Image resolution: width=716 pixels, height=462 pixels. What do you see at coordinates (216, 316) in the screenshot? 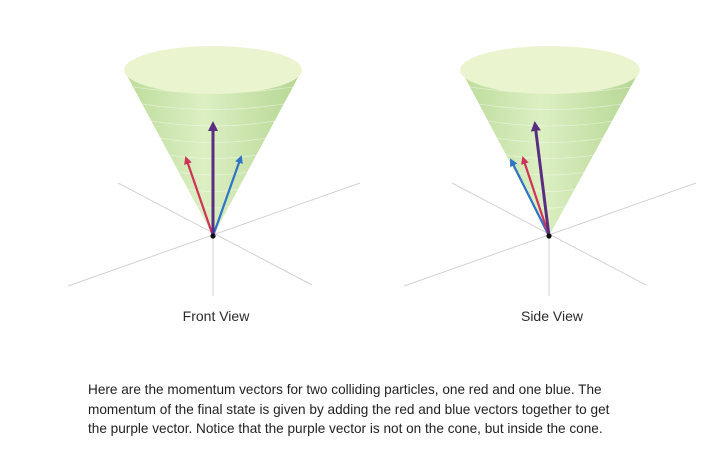
I see `front-view-label: Front View` at bounding box center [216, 316].